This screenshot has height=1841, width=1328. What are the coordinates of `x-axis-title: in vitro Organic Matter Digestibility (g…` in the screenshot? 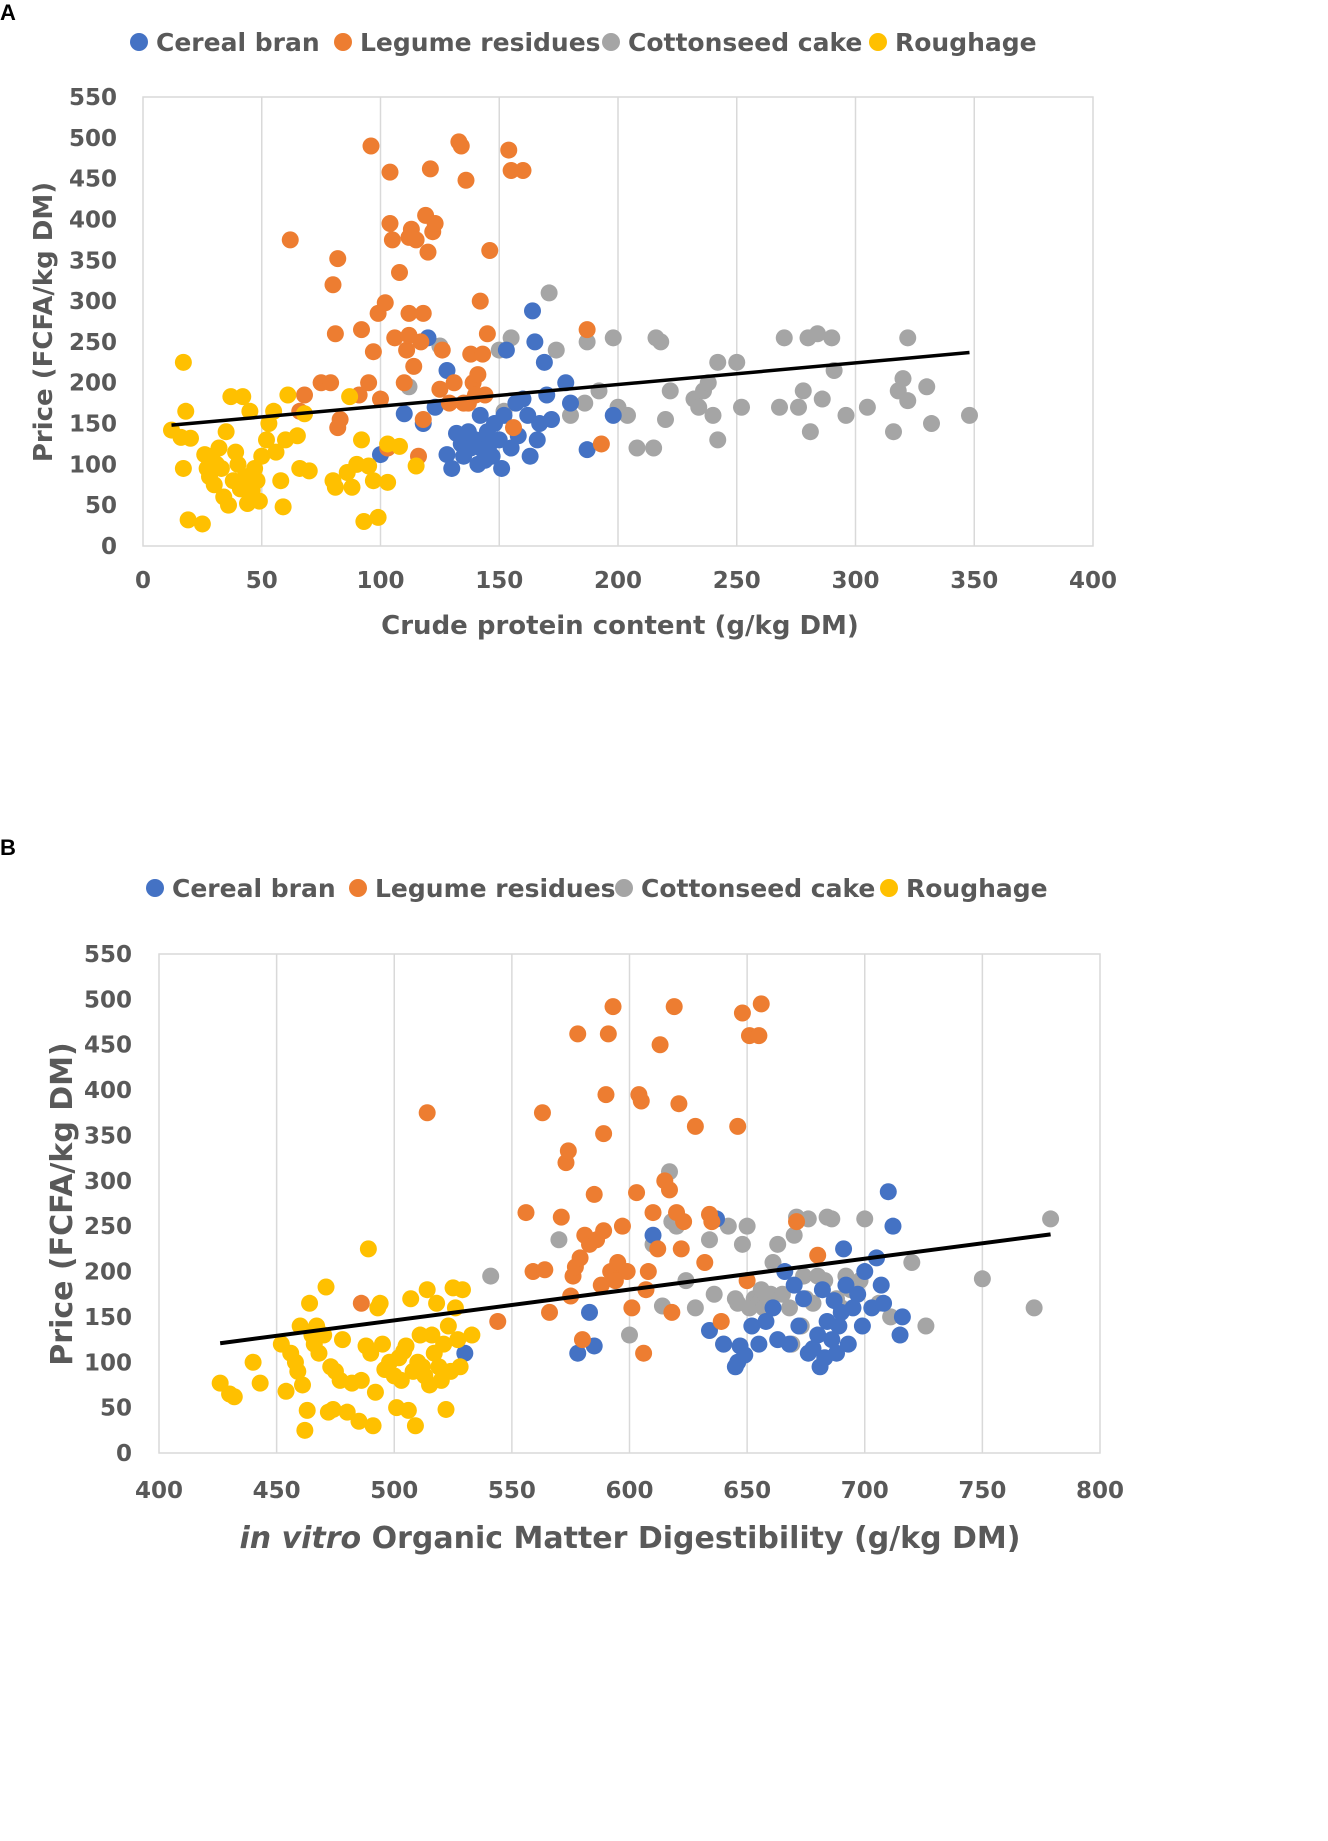 It's located at (630, 1538).